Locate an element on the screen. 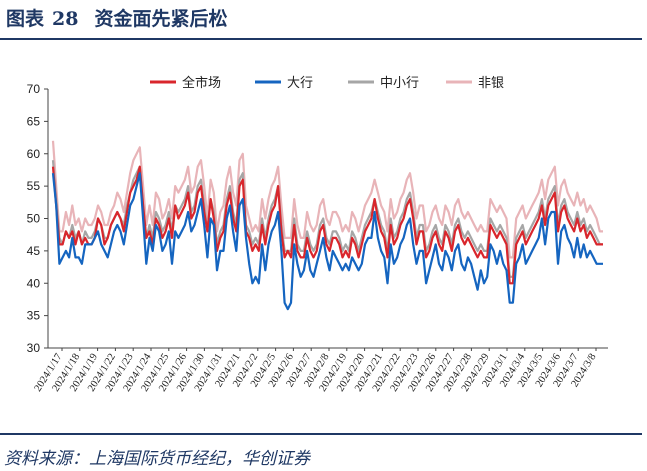 The width and height of the screenshot is (647, 471). footer-rule is located at coordinates (321, 434).